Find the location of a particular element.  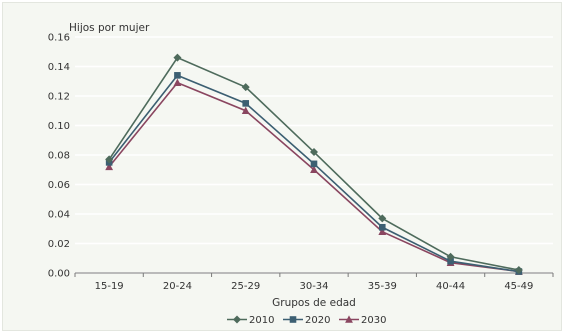

y-axis-ticks: 0.00 0.02 0.04 0.06 0.08 0.10 0.12 0.14 0.16 is located at coordinates (59, 156).